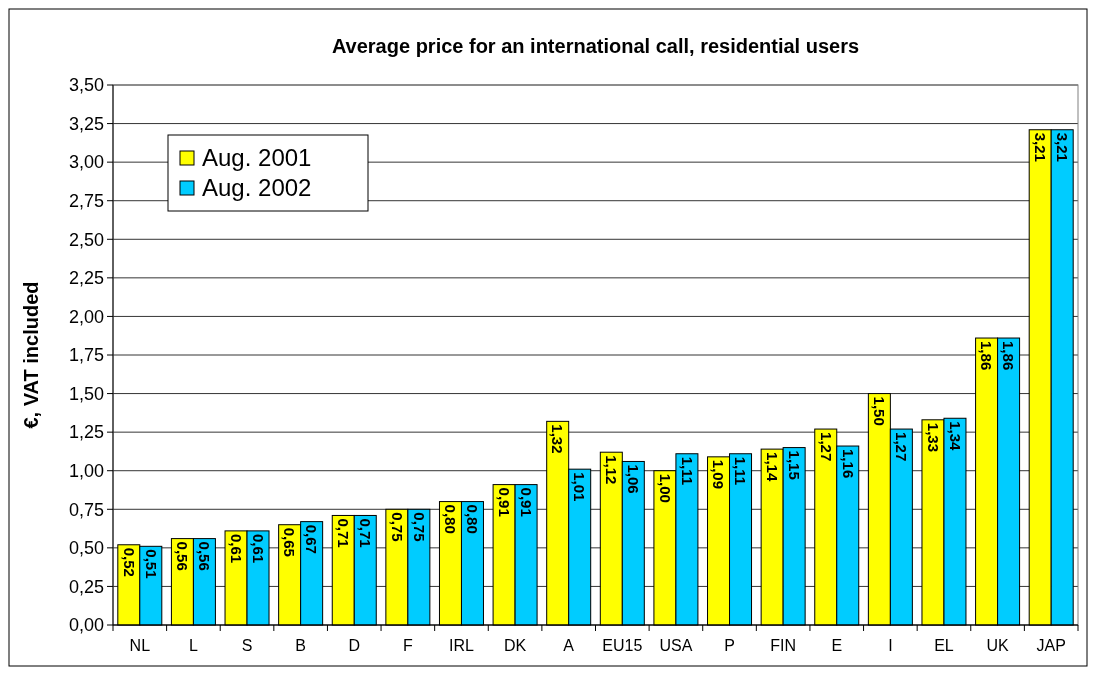 The height and width of the screenshot is (675, 1096). I want to click on data-label: 1,15, so click(794, 465).